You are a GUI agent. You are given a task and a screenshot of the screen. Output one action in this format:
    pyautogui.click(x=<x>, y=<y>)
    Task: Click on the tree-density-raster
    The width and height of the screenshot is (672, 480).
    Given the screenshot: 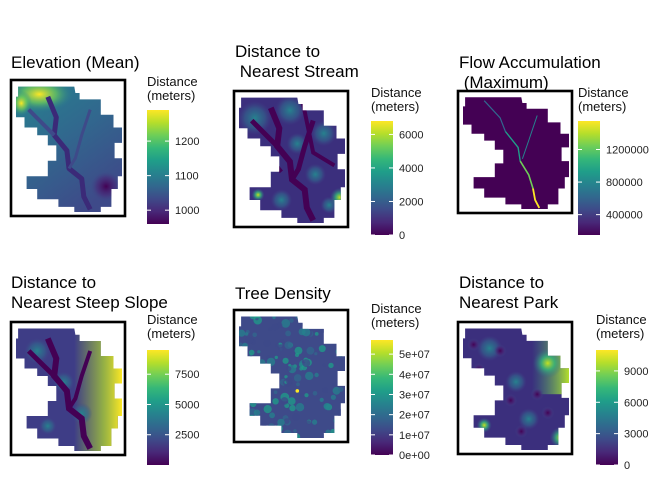 What is the action you would take?
    pyautogui.click(x=292, y=377)
    